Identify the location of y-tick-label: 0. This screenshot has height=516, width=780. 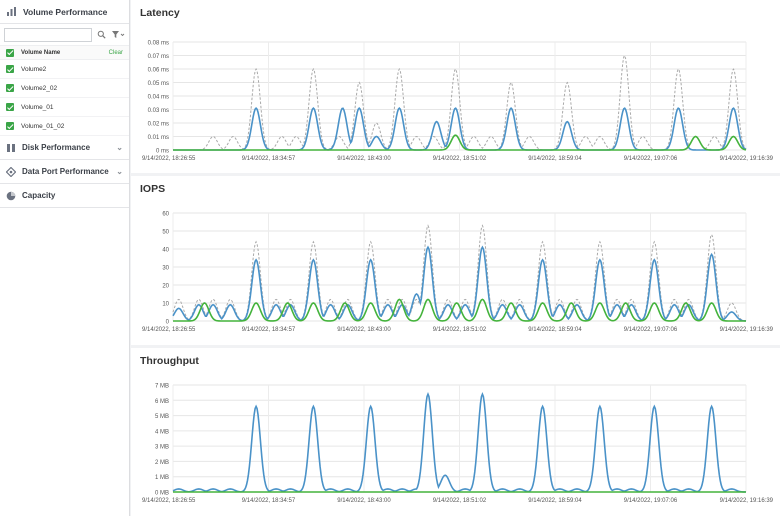
(168, 323).